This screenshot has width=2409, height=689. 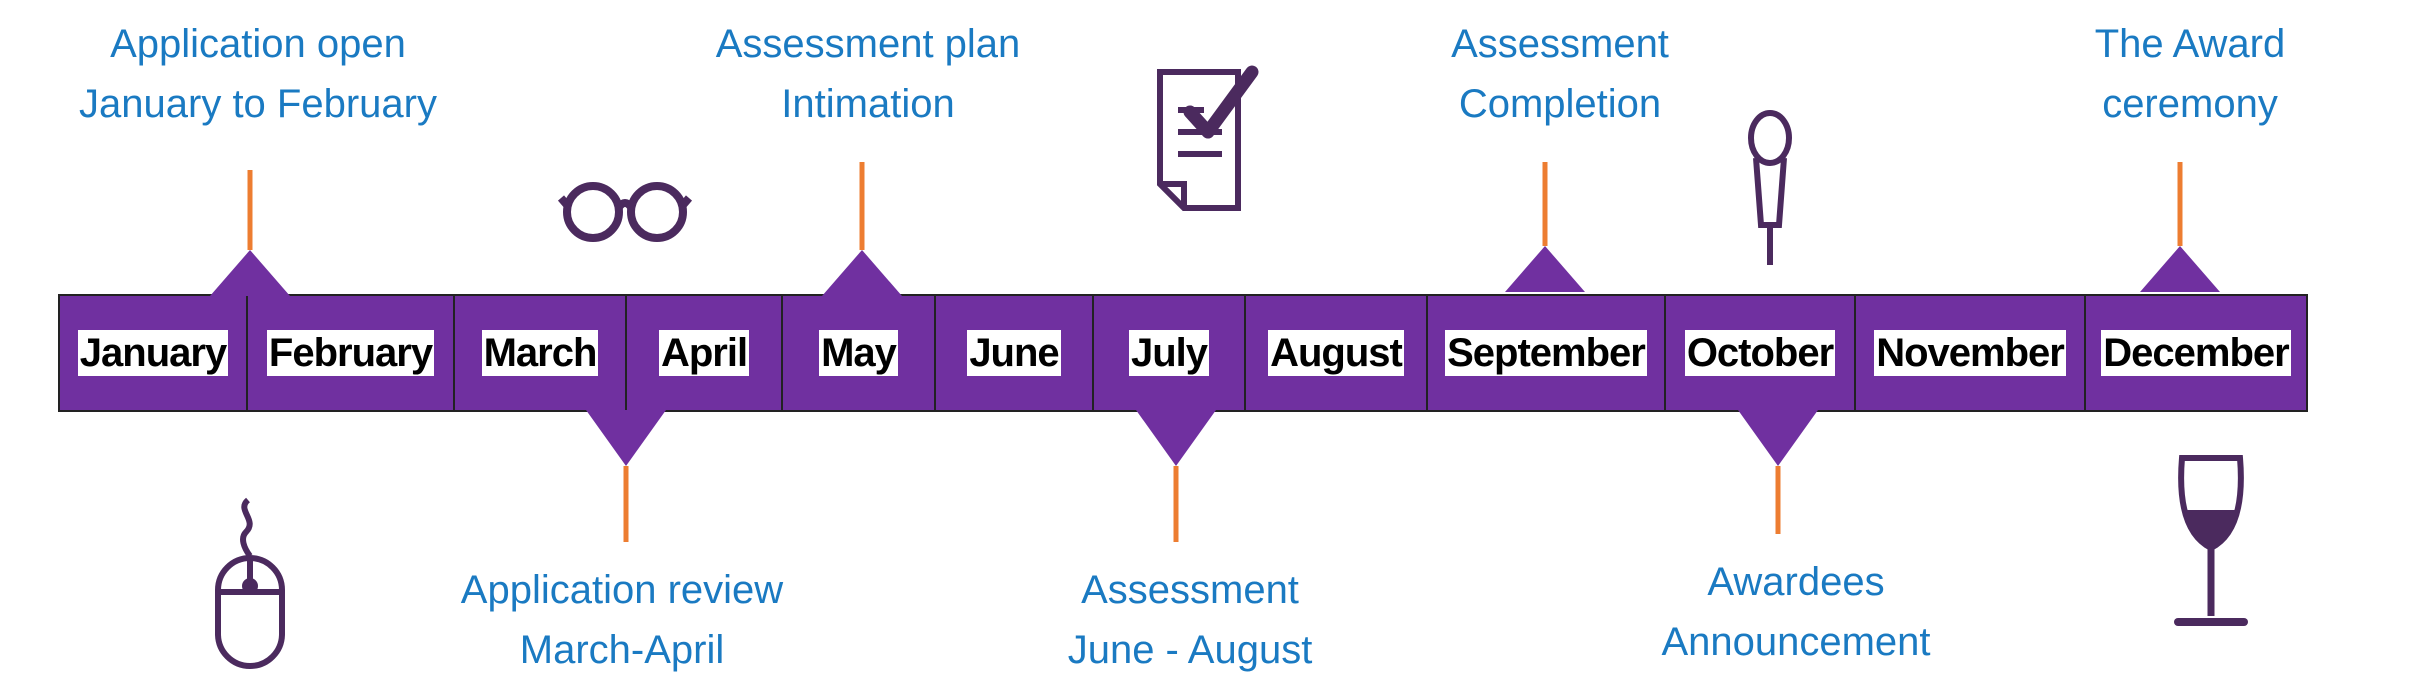 I want to click on month-label: January, so click(x=153, y=353).